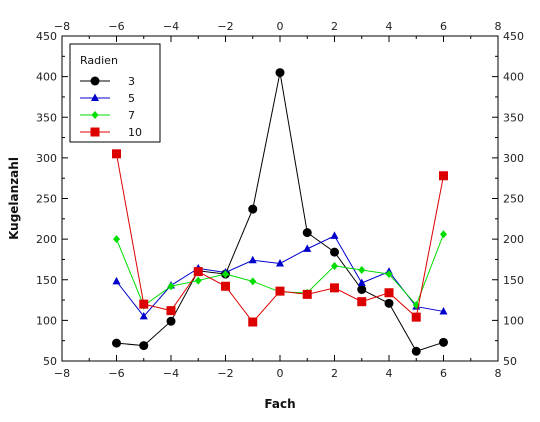 This screenshot has width=540, height=422. What do you see at coordinates (131, 115) in the screenshot?
I see `legend-label-7: 7` at bounding box center [131, 115].